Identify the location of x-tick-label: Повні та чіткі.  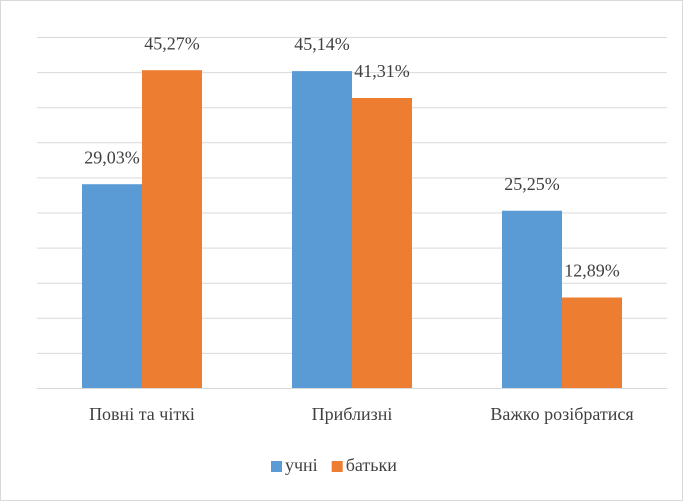
(142, 414).